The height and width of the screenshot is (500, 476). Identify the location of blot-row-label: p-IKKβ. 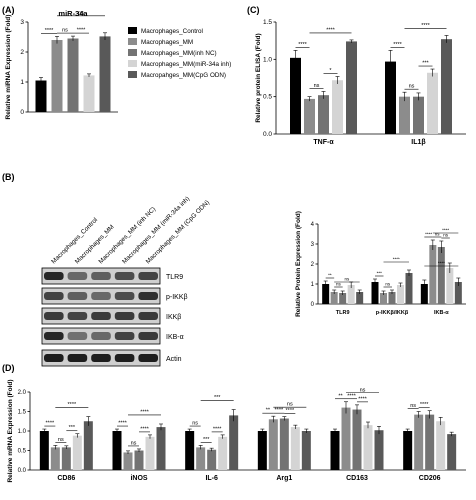
(177, 297).